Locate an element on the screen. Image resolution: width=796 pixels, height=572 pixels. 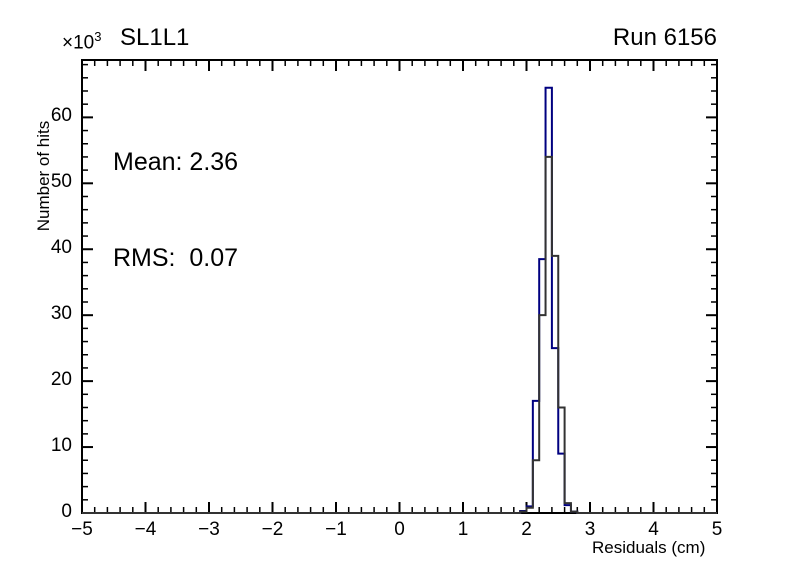
y-tick-label: 0 is located at coordinates (66, 511).